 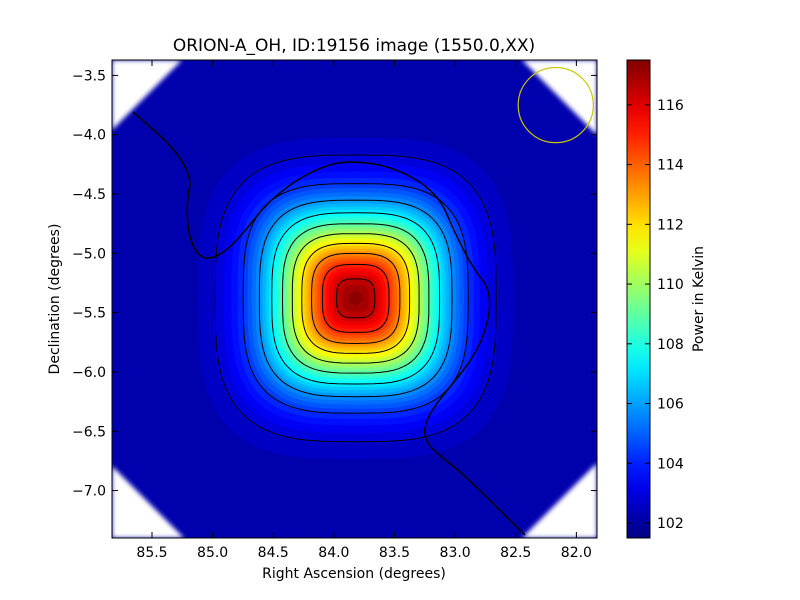 What do you see at coordinates (354, 46) in the screenshot?
I see `chart-title: ORION-A_OH, ID:19156 image (1550.0,XX)` at bounding box center [354, 46].